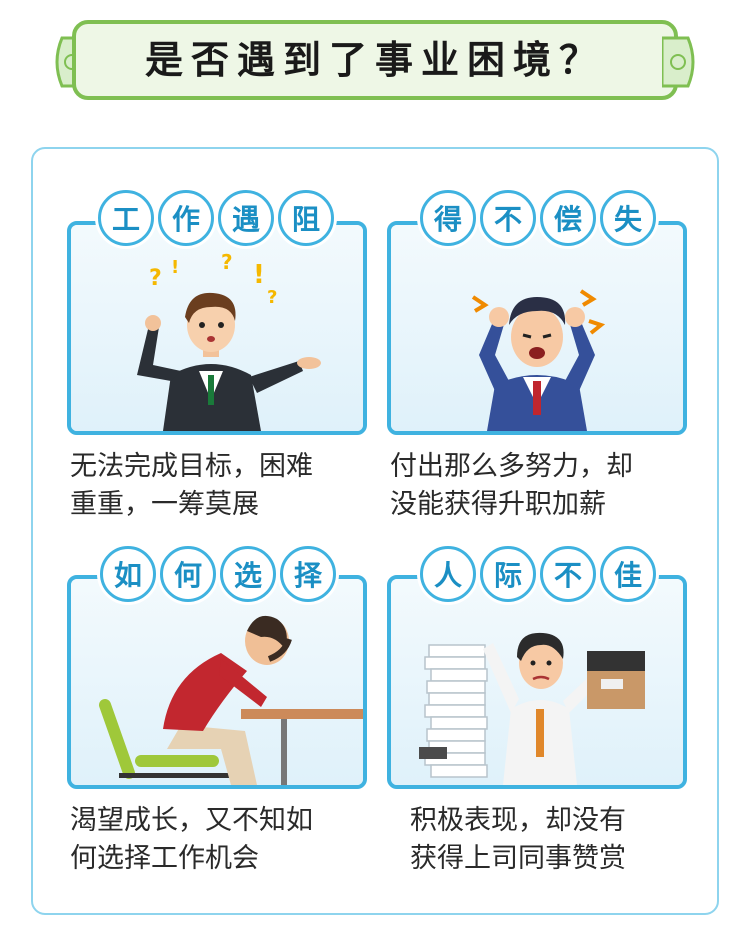  Describe the element at coordinates (448, 574) in the screenshot. I see `tag-char: 人` at that location.